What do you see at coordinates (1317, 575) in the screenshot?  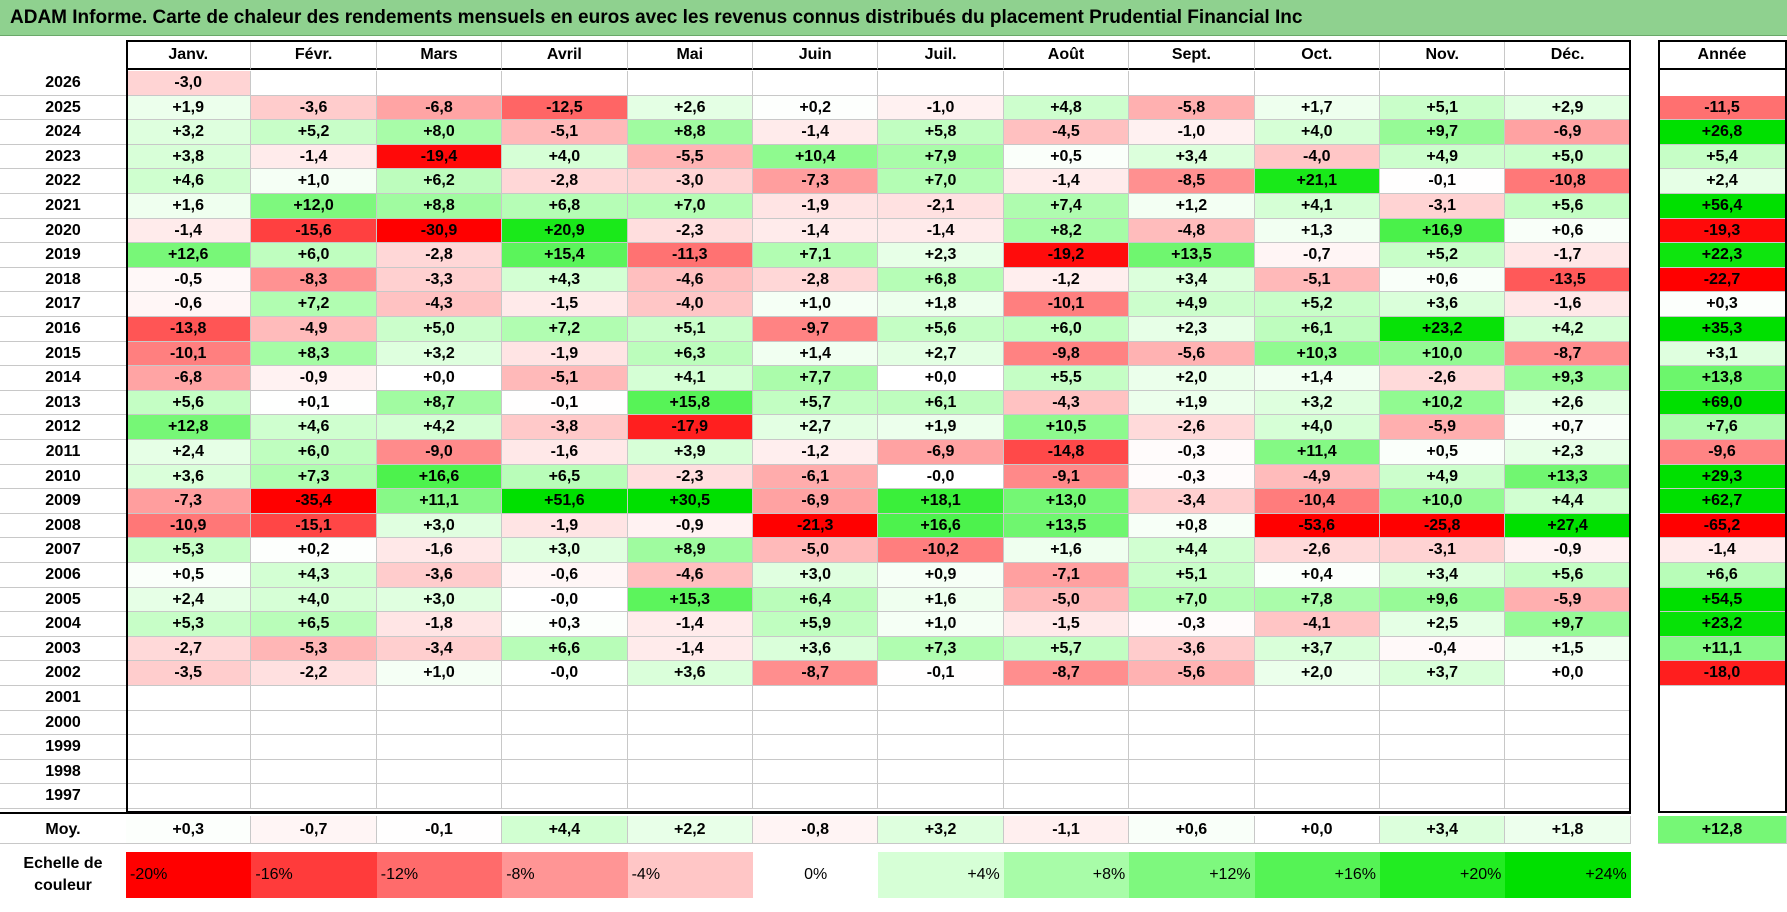 I see `heatmap-cell: +0,4` at bounding box center [1317, 575].